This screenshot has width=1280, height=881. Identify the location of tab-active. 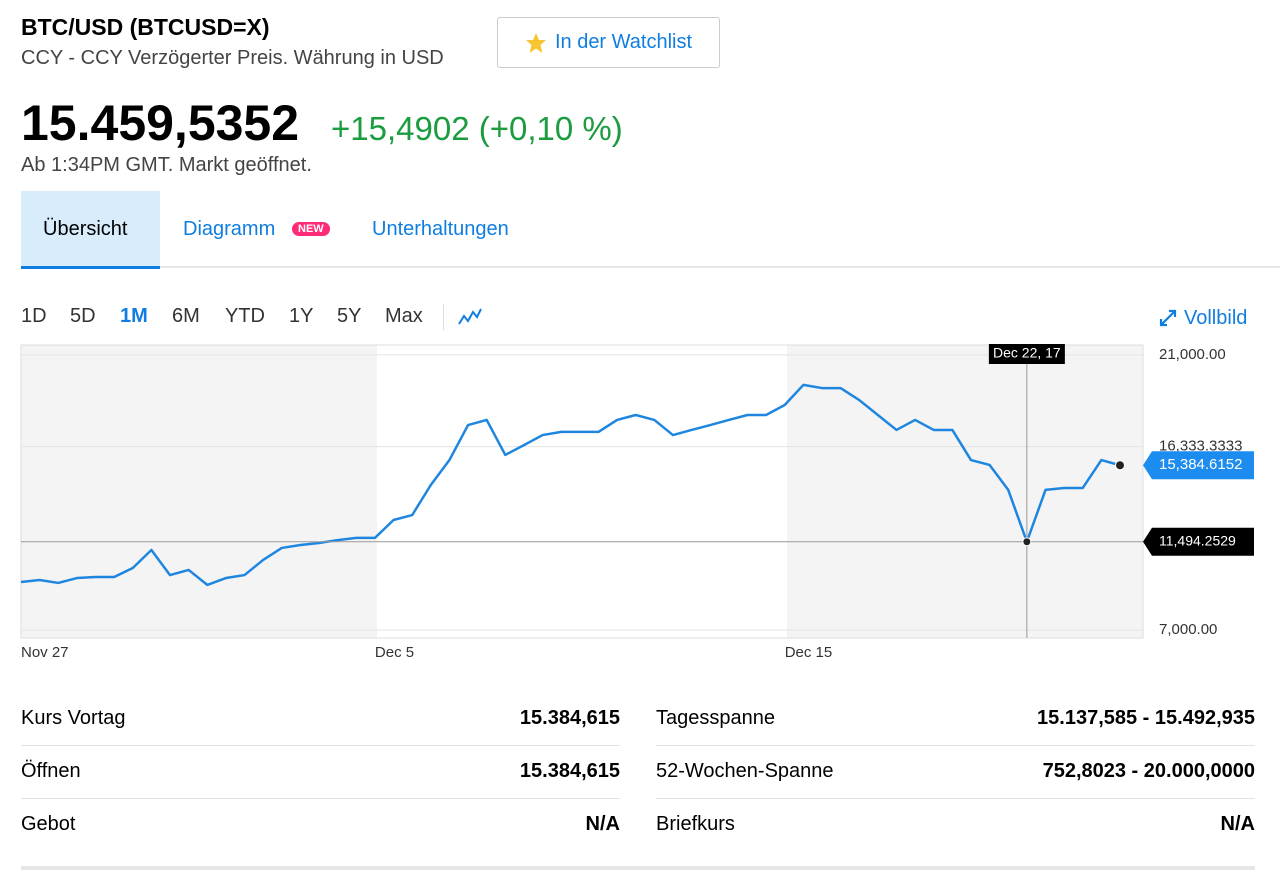
(90, 230).